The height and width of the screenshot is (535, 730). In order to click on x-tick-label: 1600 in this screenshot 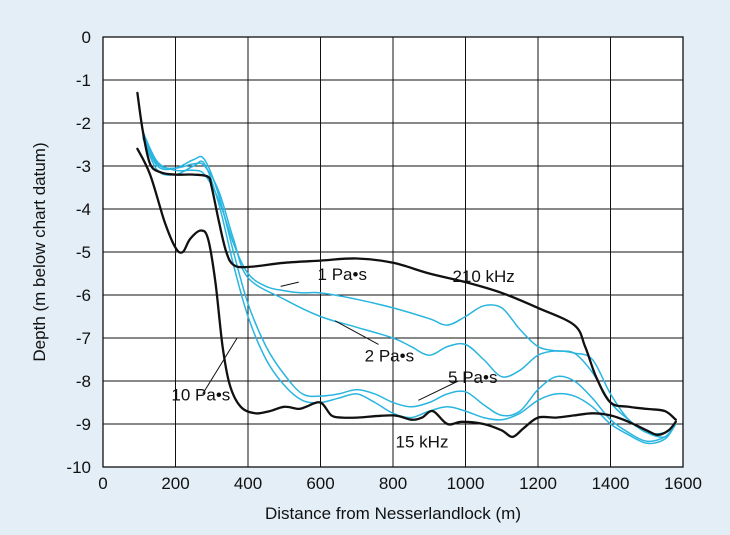, I will do `click(683, 483)`.